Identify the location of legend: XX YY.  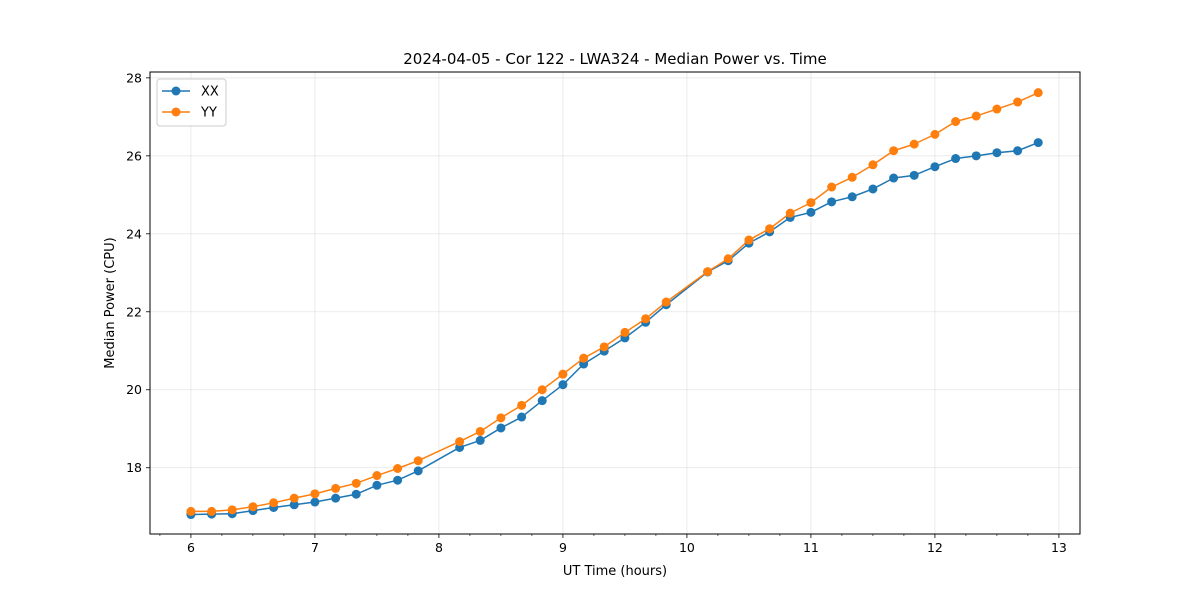
(191, 102).